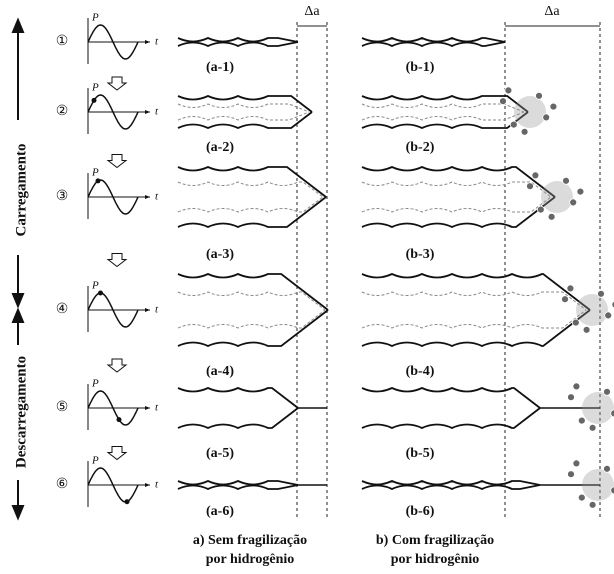 The height and width of the screenshot is (574, 614). Describe the element at coordinates (62, 309) in the screenshot. I see `step-number: ④` at that location.